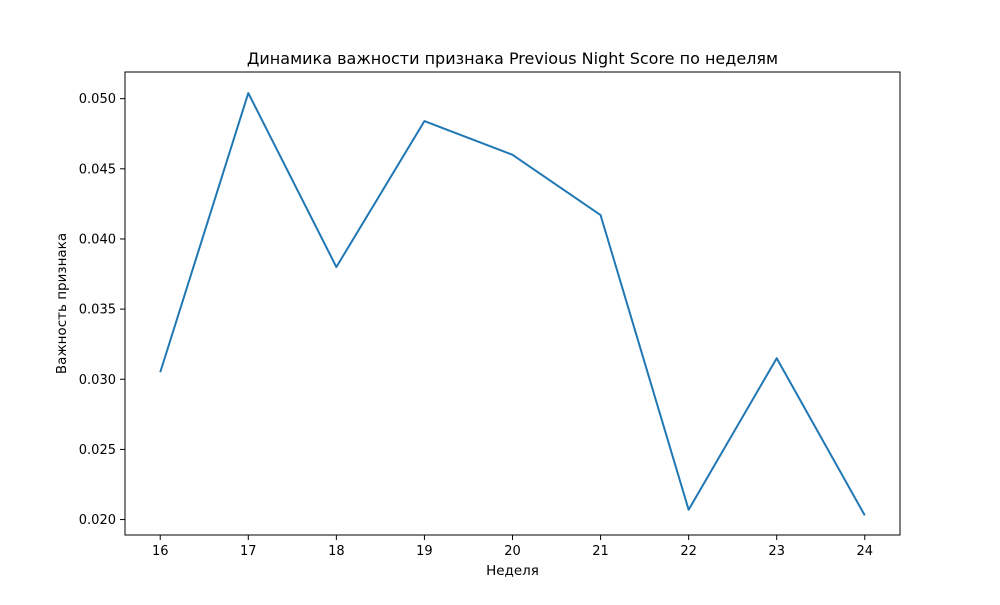  Describe the element at coordinates (336, 551) in the screenshot. I see `x-tick-label: 18` at that location.